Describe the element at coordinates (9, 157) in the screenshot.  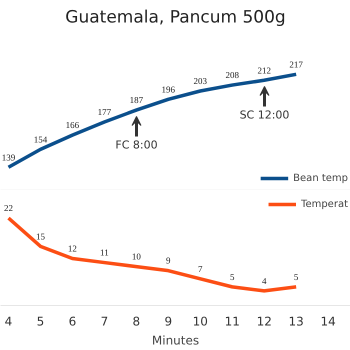
I see `data-label: 139` at that location.